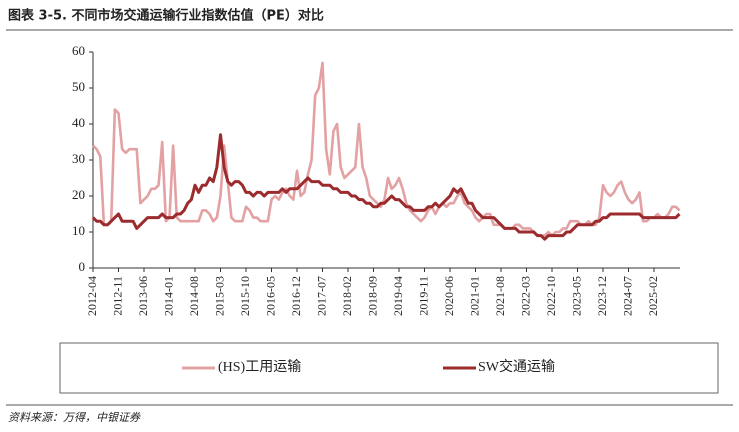 The width and height of the screenshot is (739, 432). Describe the element at coordinates (525, 296) in the screenshot. I see `x-tick-label: 2022-03` at that location.